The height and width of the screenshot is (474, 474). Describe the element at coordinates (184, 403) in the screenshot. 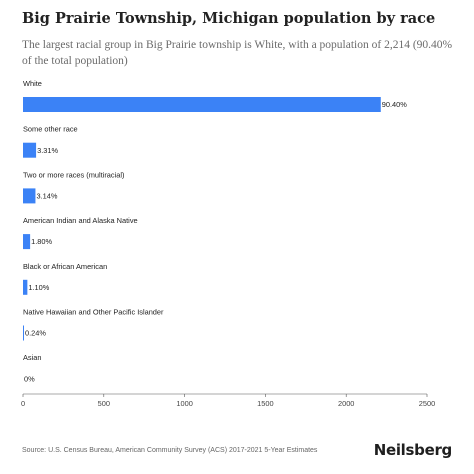

I see `x-tick-label: 1000` at that location.